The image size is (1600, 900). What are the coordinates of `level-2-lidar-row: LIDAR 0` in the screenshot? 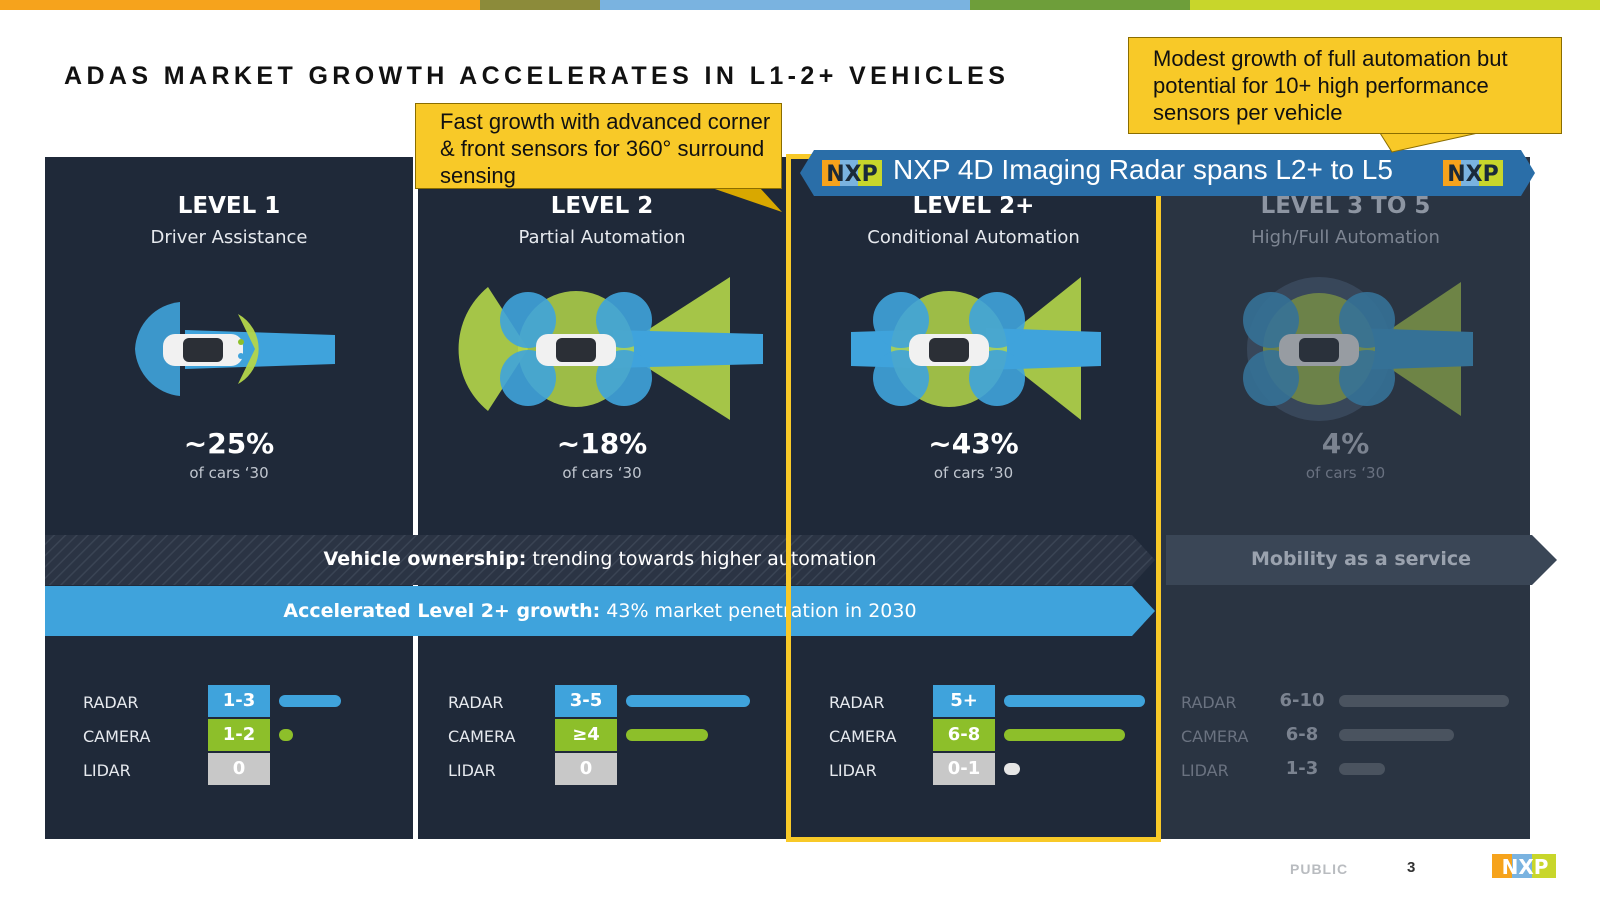 It's located at (613, 769).